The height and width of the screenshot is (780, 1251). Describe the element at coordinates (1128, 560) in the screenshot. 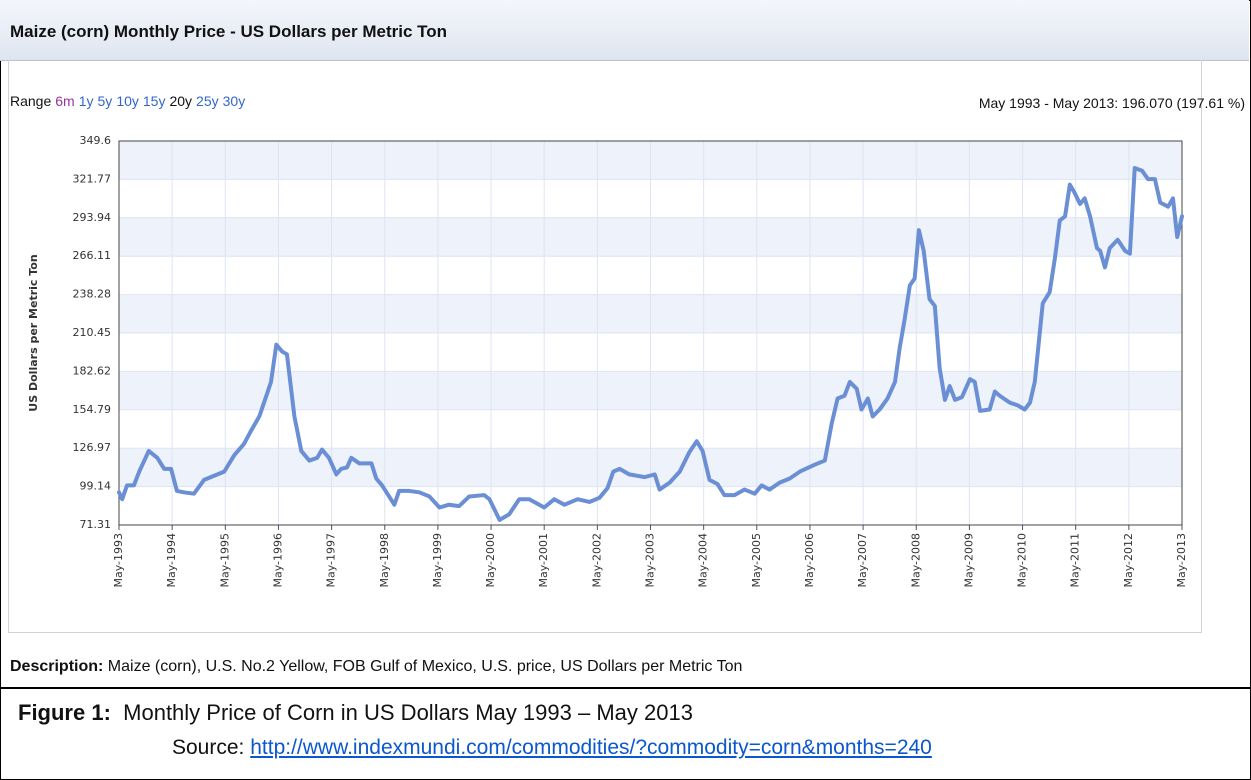

I see `x-tick-label: May-2012` at that location.